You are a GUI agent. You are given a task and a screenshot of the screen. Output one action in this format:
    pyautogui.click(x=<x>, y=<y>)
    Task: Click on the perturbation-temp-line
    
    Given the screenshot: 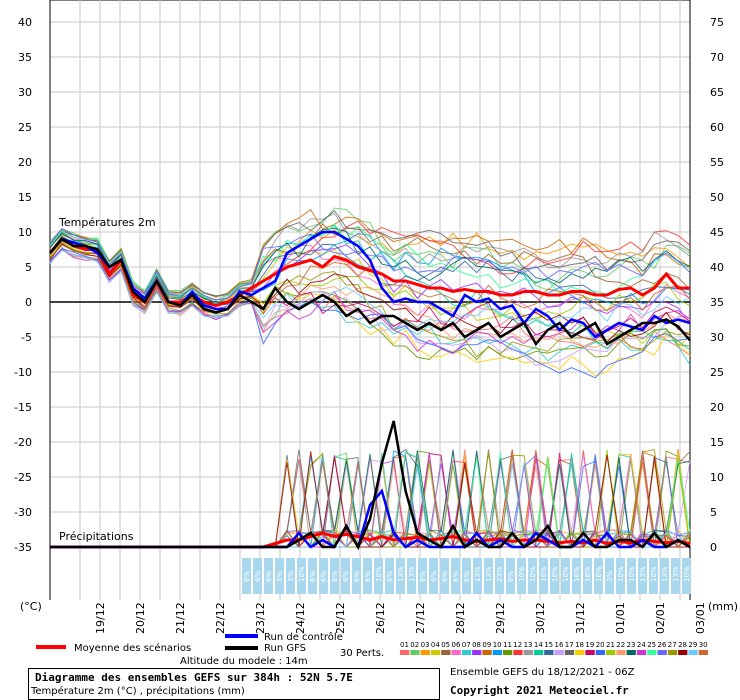 What is the action you would take?
    pyautogui.click(x=370, y=289)
    